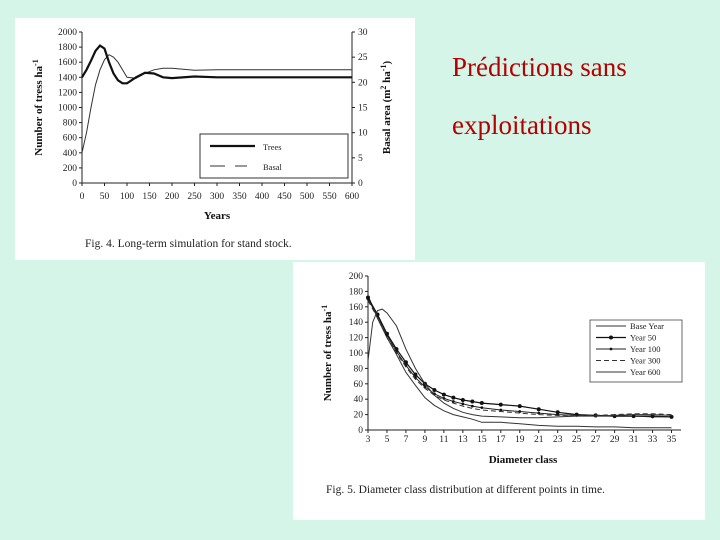 The width and height of the screenshot is (720, 540). I want to click on y-tick-label: 140, so click(356, 323).